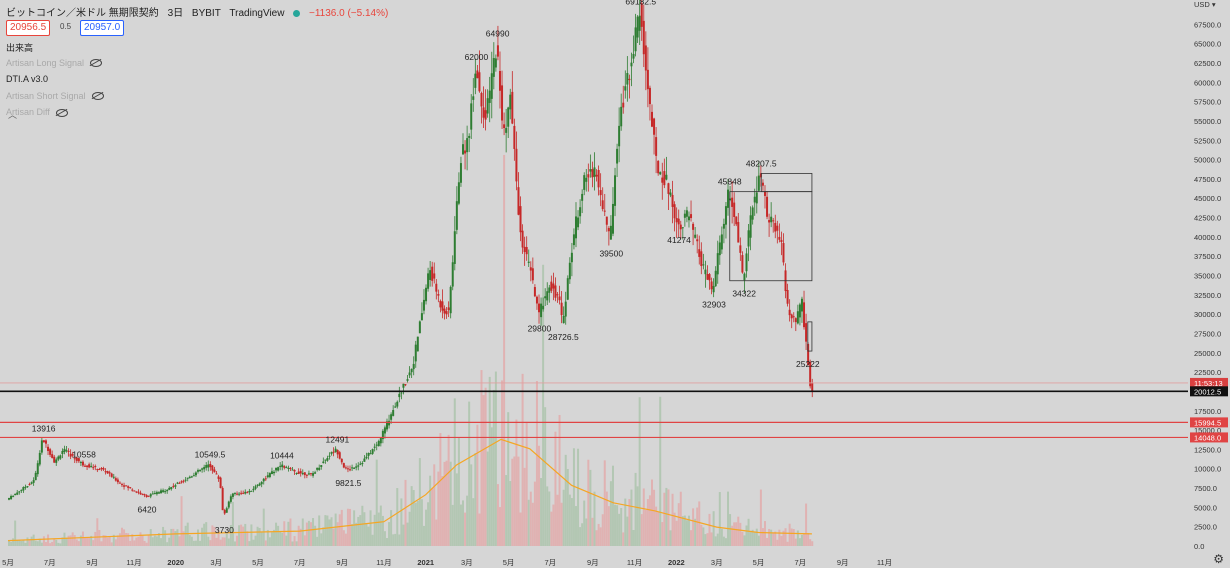 The width and height of the screenshot is (1230, 568). I want to click on buy-button: 20957.0, so click(102, 28).